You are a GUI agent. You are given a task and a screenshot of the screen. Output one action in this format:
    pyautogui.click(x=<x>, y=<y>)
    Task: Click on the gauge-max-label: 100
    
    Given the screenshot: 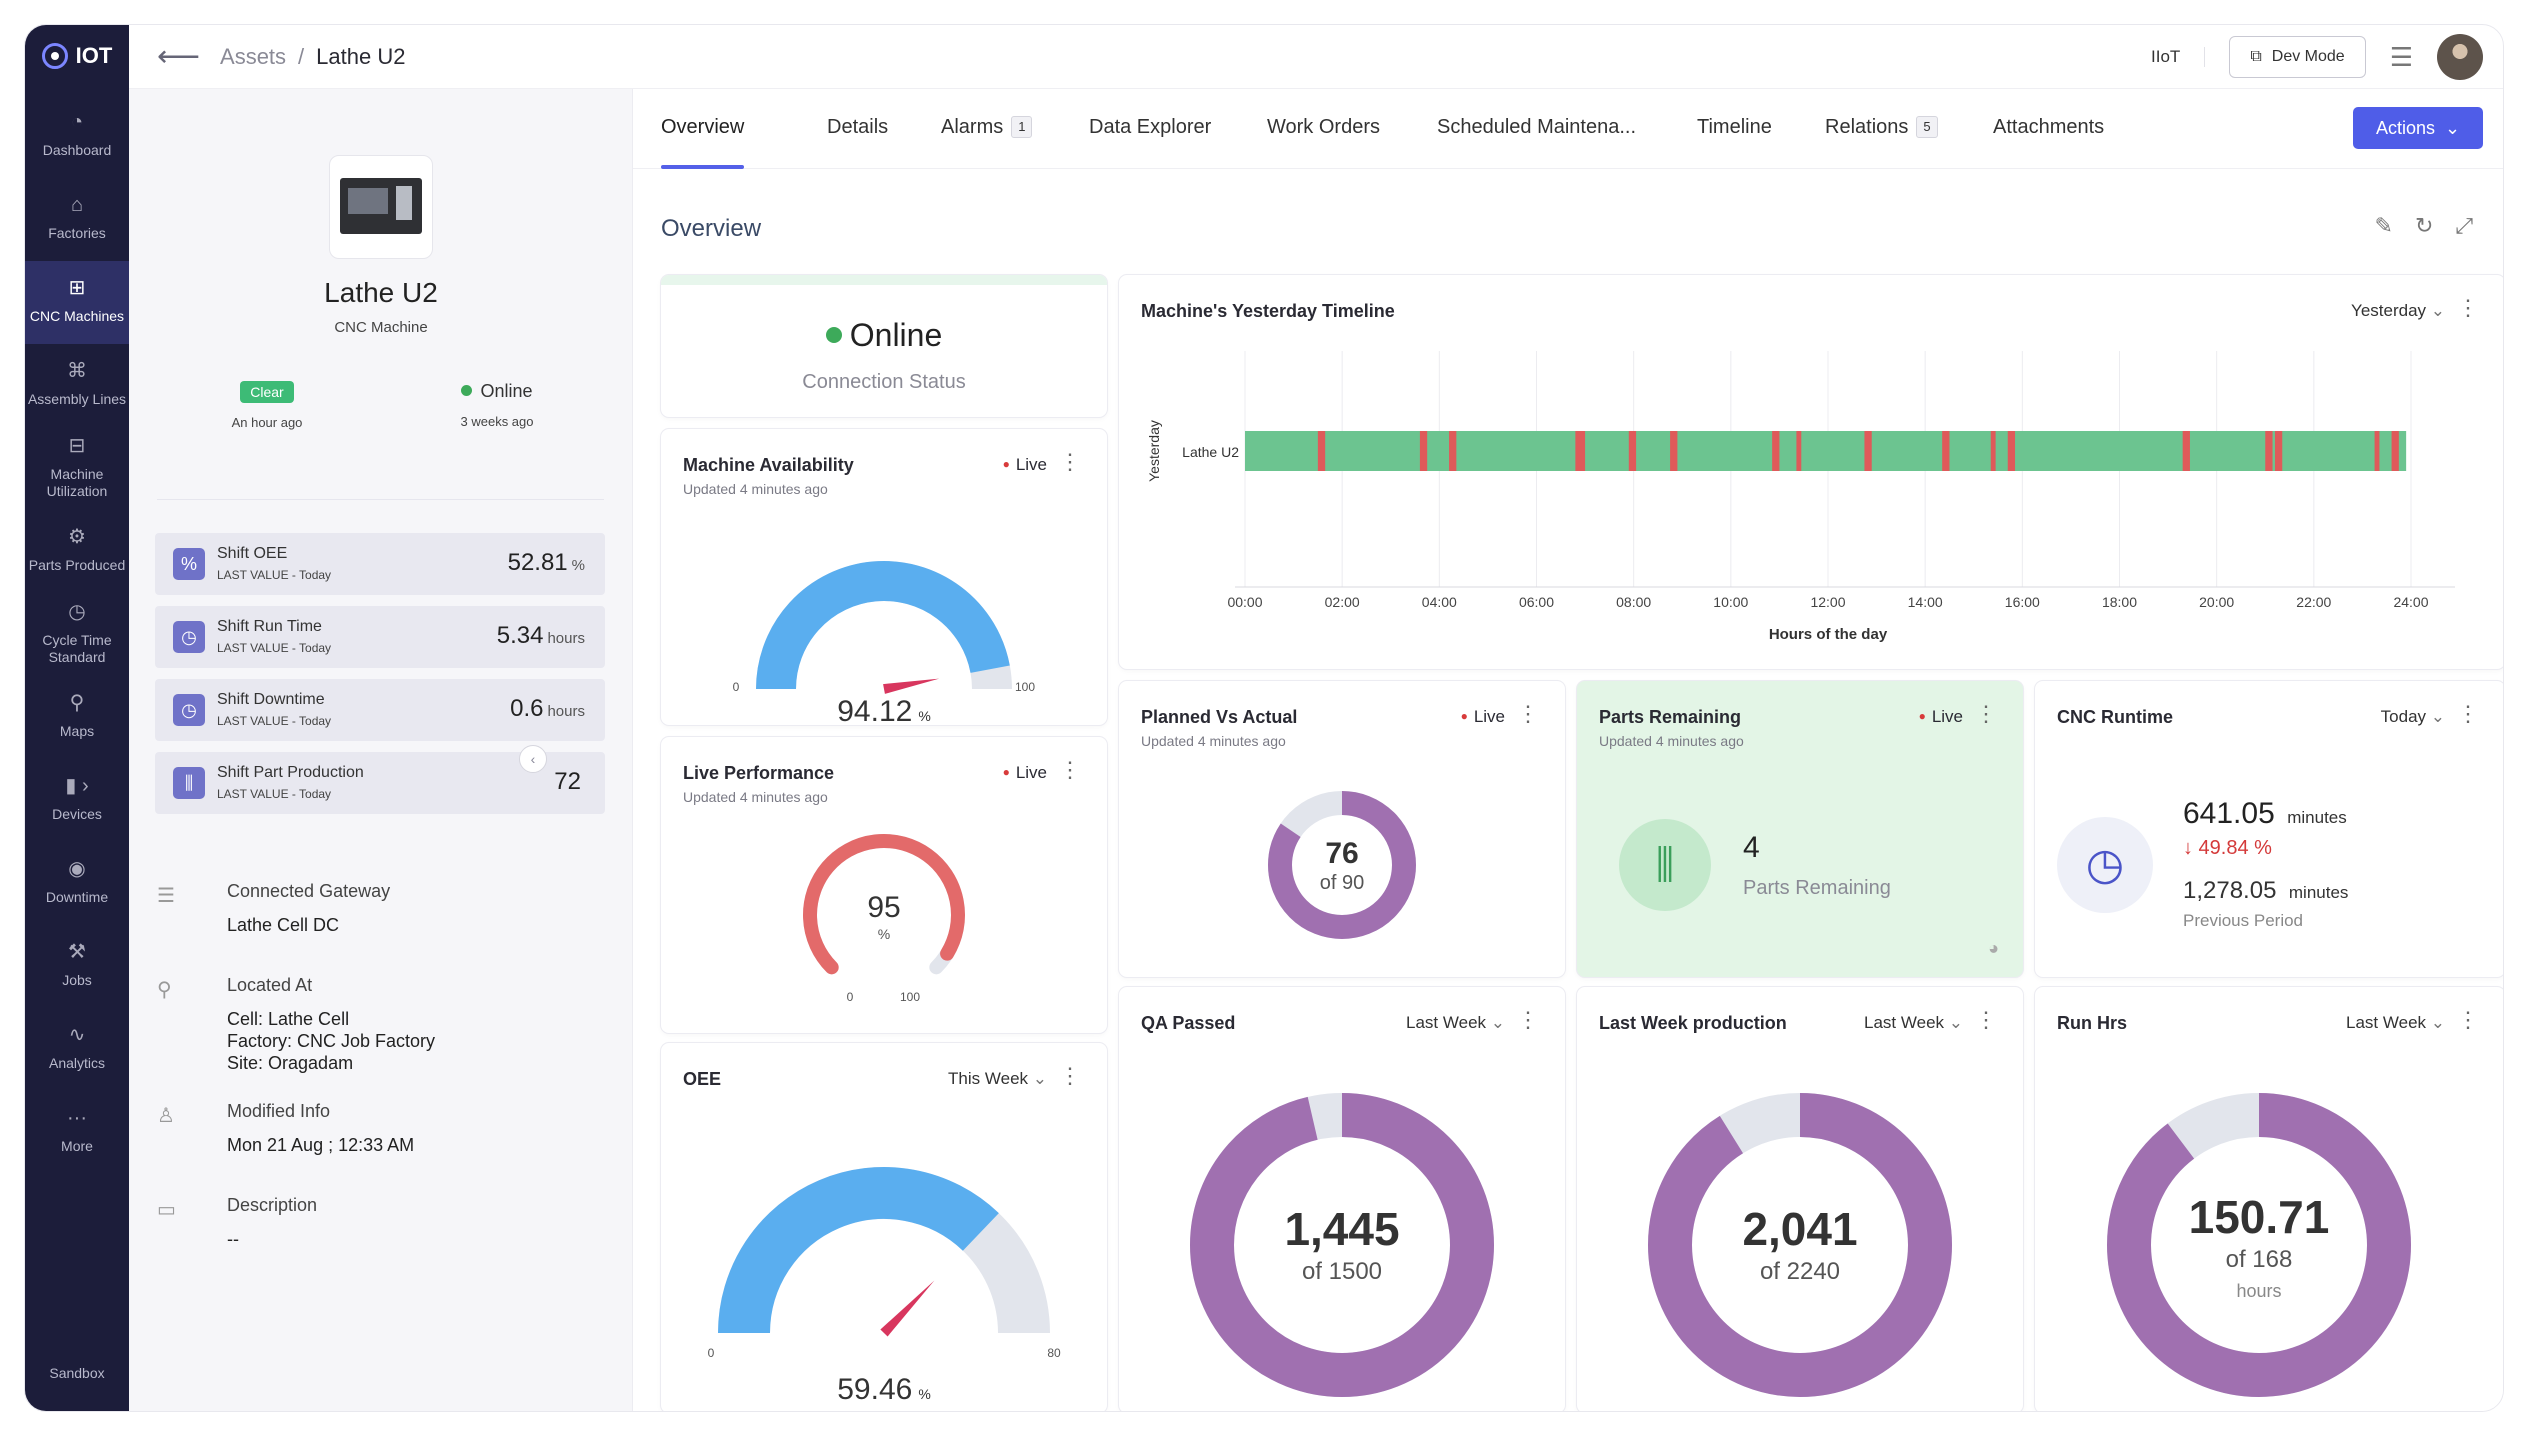 What is the action you would take?
    pyautogui.click(x=1025, y=687)
    